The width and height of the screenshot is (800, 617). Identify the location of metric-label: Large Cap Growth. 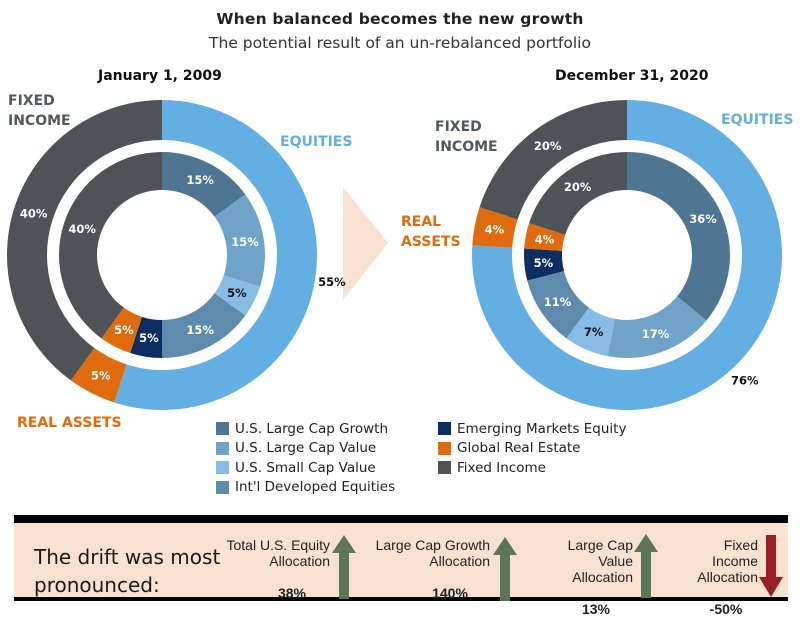
(432, 545).